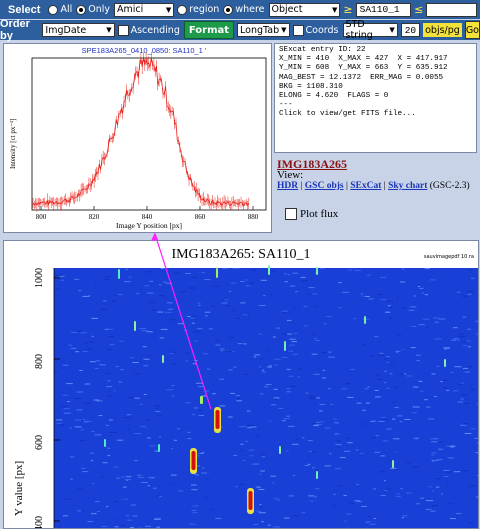  I want to click on sexcat-link: SExCat, so click(365, 186).